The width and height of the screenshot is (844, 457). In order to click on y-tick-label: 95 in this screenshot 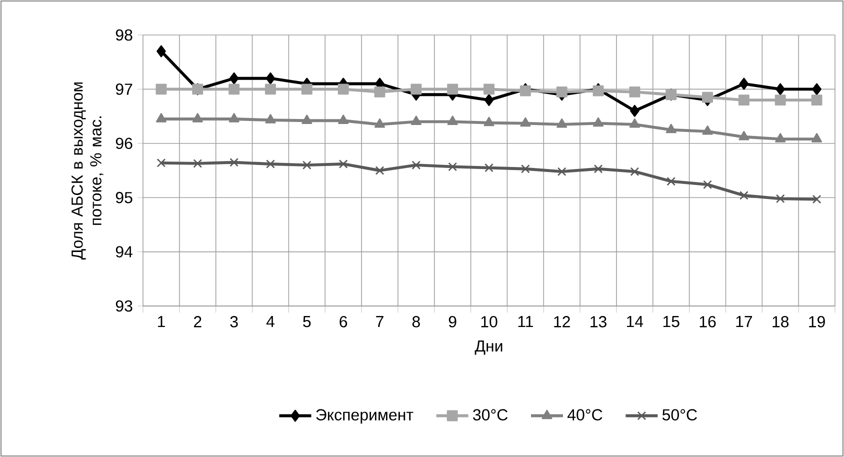, I will do `click(124, 198)`.